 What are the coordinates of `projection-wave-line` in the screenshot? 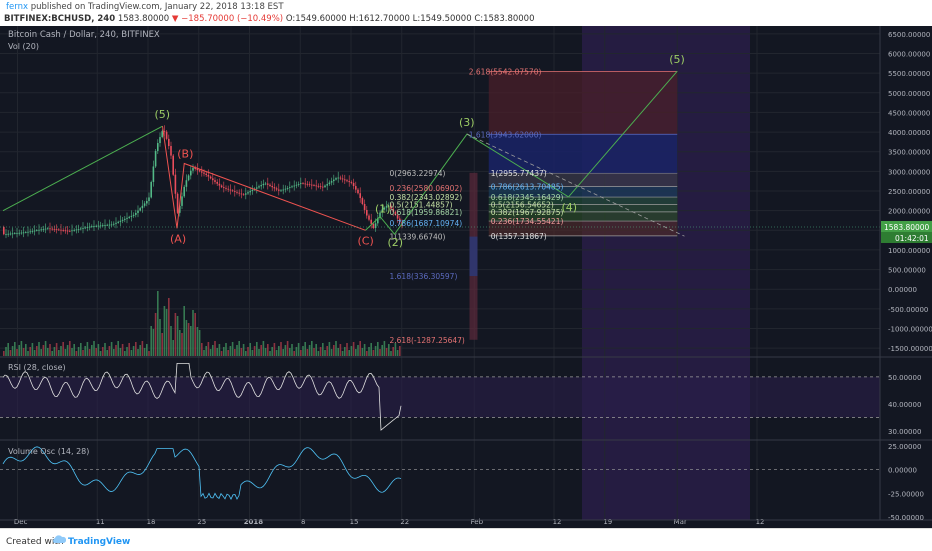 It's located at (521, 153).